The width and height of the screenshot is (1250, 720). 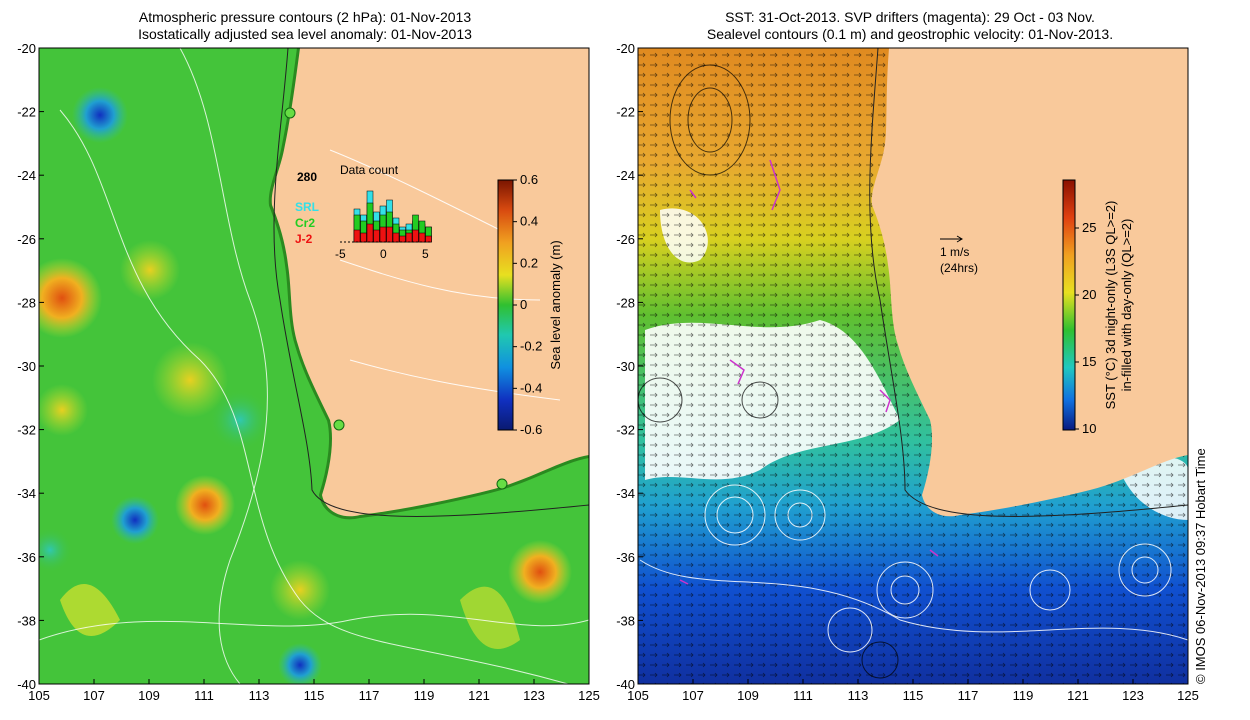 I want to click on pressure-contour, so click(x=314, y=627).